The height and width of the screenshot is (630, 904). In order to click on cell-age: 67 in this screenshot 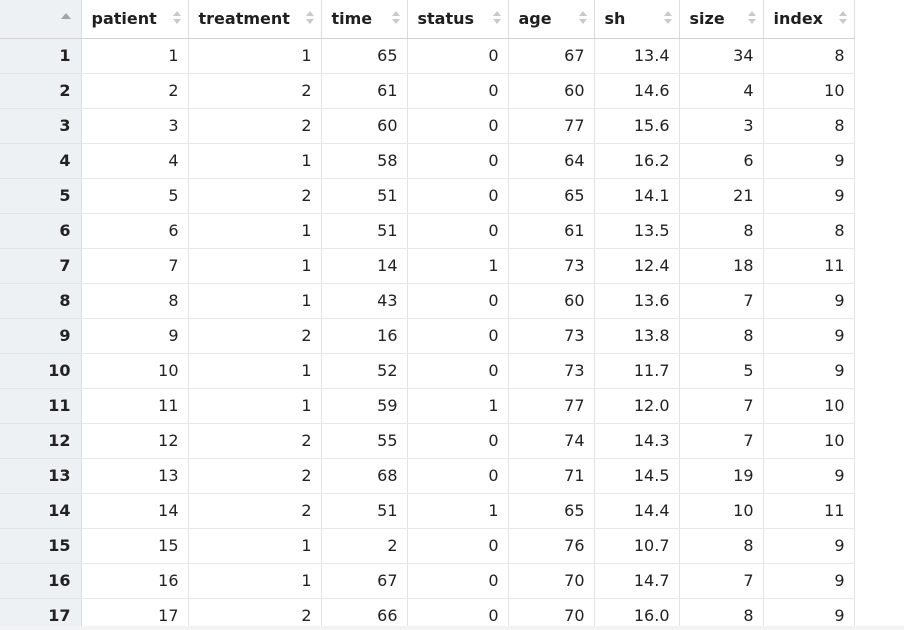, I will do `click(551, 56)`.